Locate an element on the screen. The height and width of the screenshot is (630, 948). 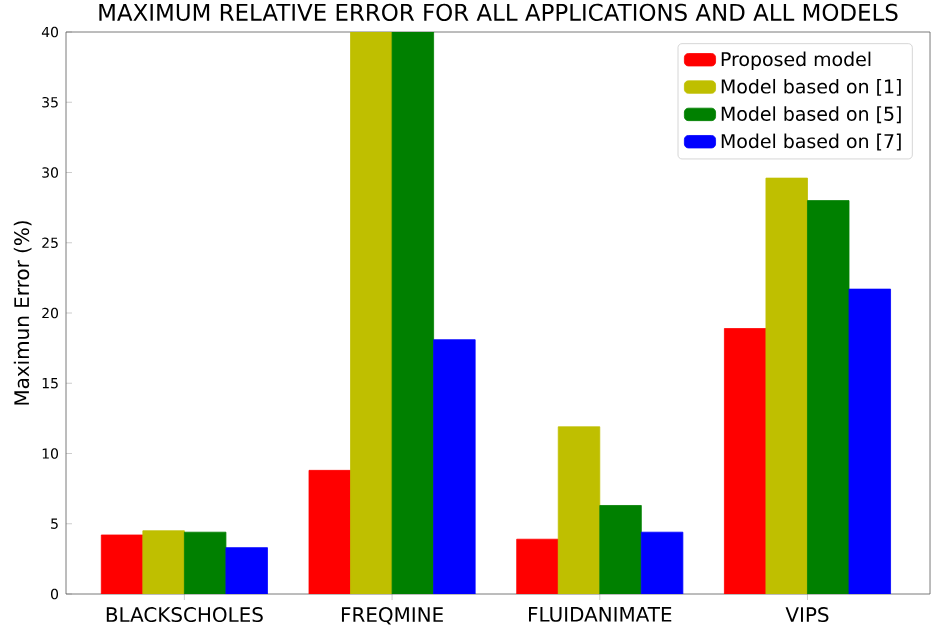
x-tick-label: BLACKSCHOLES is located at coordinates (184, 615).